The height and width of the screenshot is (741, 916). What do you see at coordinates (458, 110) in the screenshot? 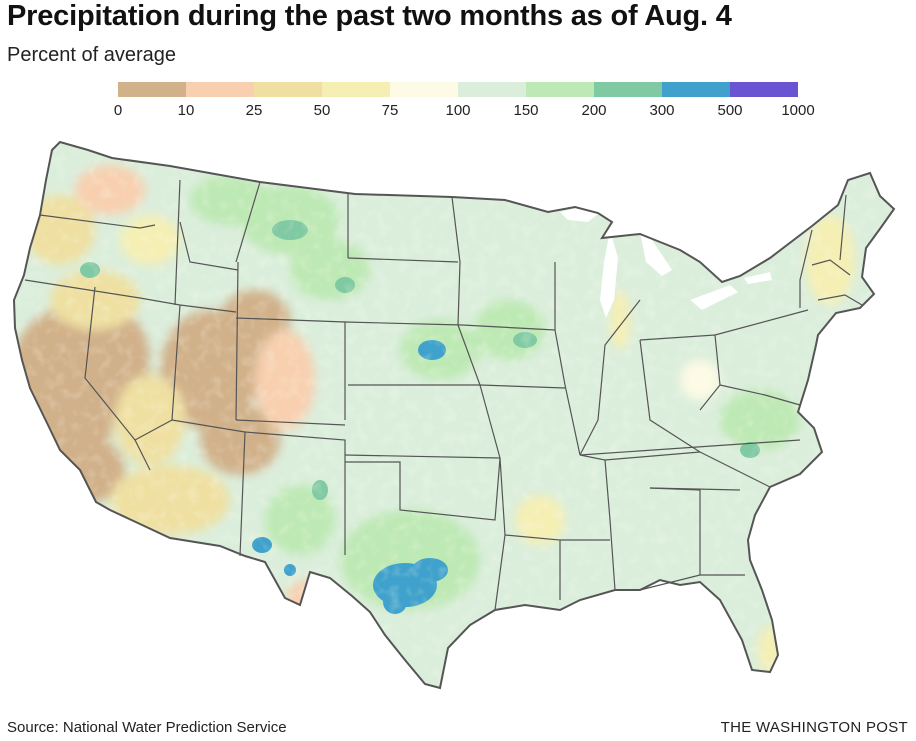
I see `legend-tick-100: 100` at bounding box center [458, 110].